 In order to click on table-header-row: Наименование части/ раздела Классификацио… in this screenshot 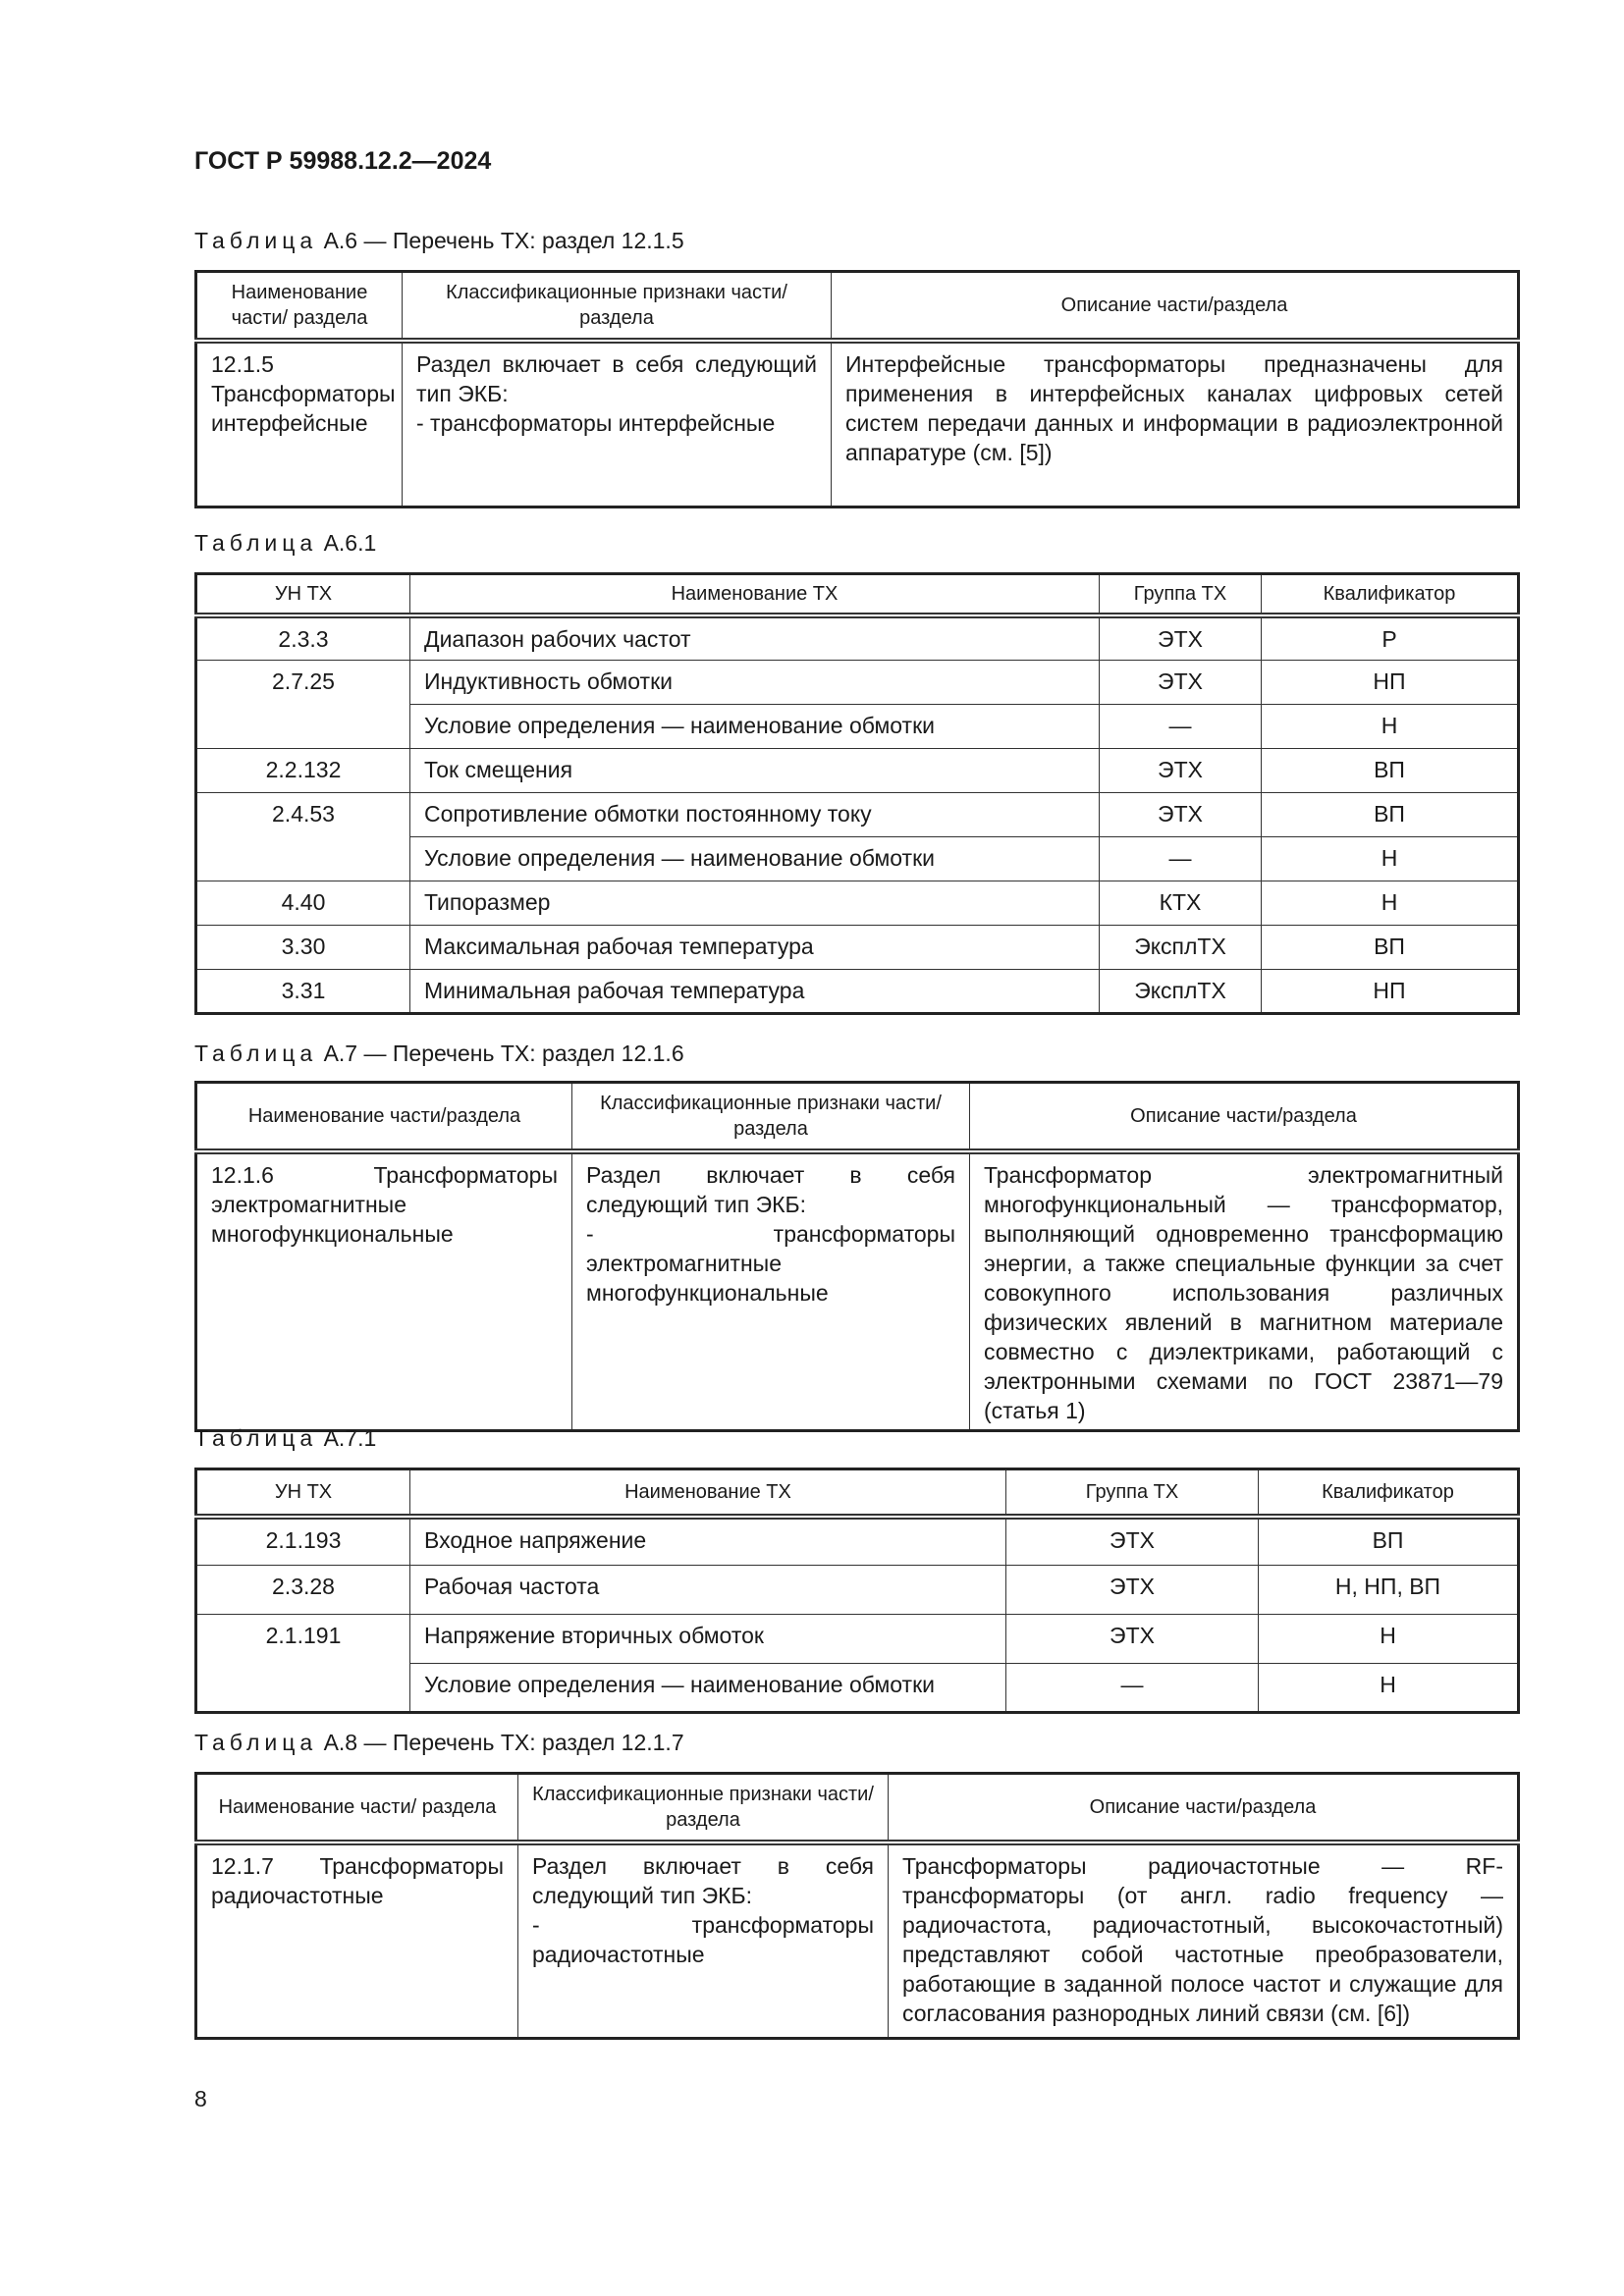, I will do `click(857, 1808)`.